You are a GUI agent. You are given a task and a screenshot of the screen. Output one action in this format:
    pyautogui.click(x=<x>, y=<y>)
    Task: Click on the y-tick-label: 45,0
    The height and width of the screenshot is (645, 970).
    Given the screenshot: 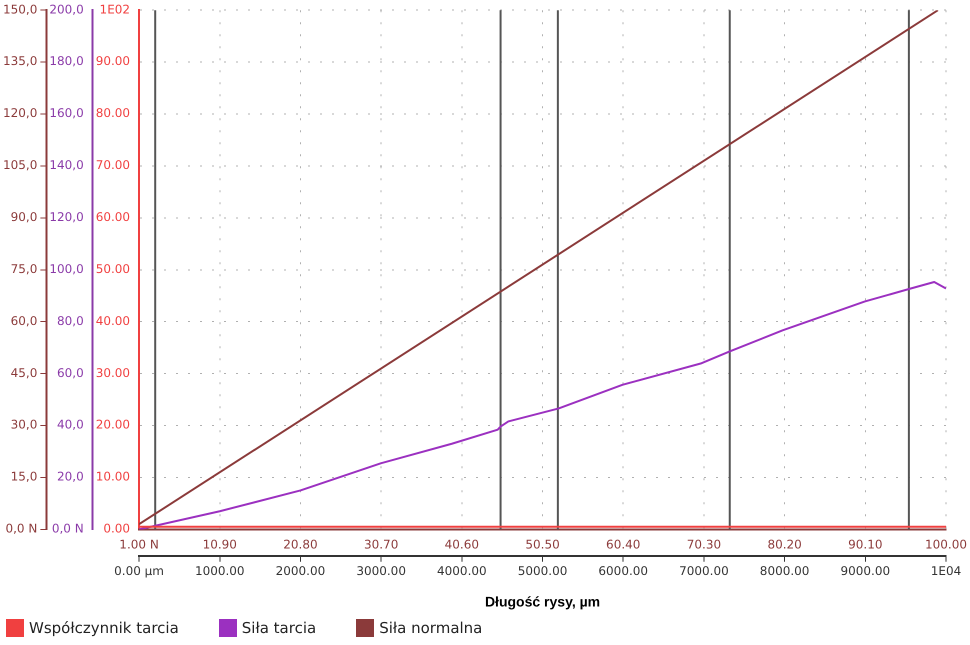 What is the action you would take?
    pyautogui.click(x=24, y=373)
    